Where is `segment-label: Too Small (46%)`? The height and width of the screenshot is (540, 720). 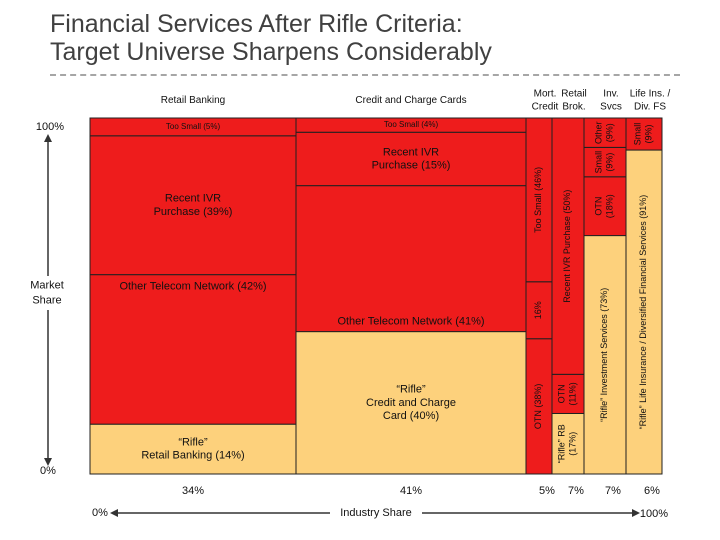 segment-label: Too Small (46%) is located at coordinates (538, 200).